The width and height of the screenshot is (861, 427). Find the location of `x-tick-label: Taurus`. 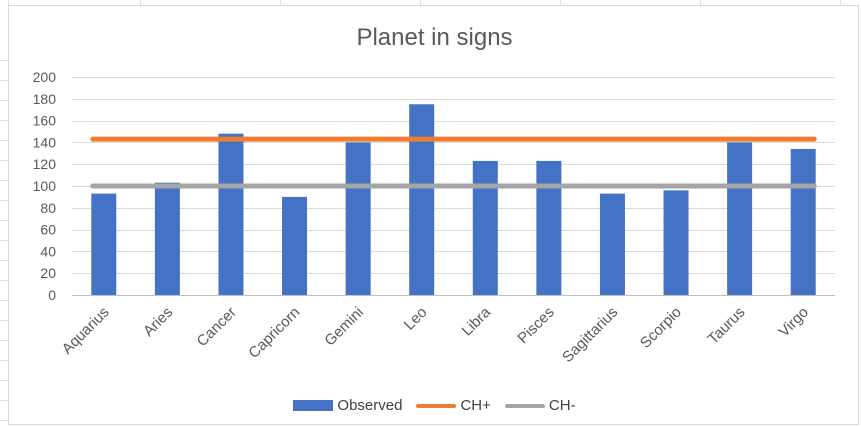

x-tick-label: Taurus is located at coordinates (727, 326).